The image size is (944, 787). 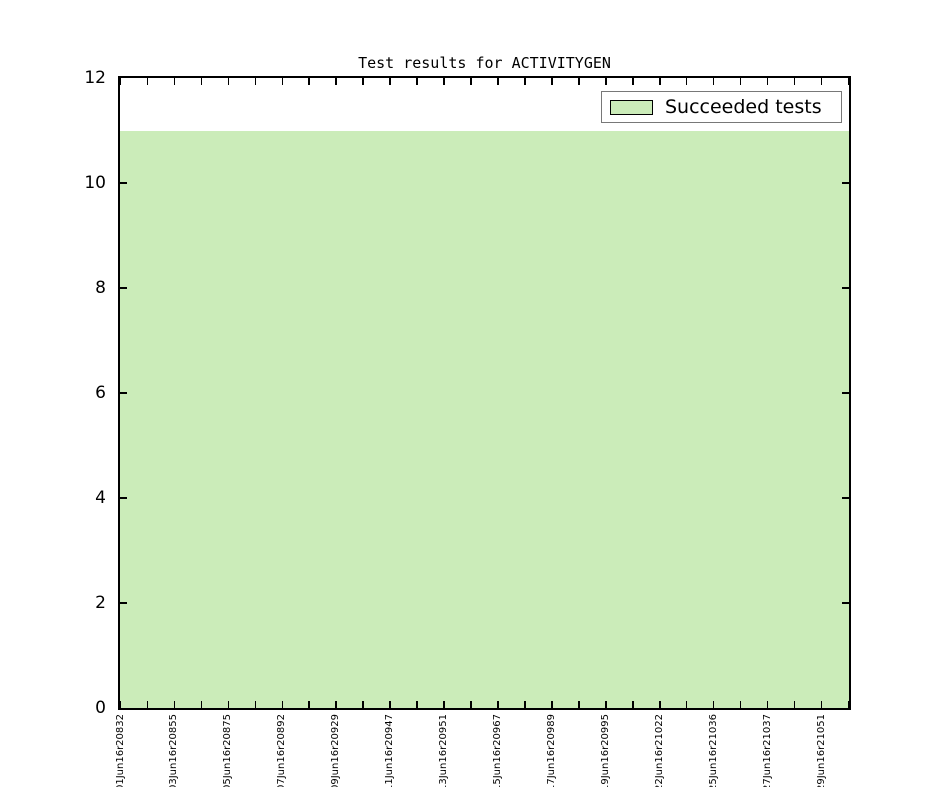 What do you see at coordinates (605, 750) in the screenshot?
I see `x-tick-label: 19Jun16r20995` at bounding box center [605, 750].